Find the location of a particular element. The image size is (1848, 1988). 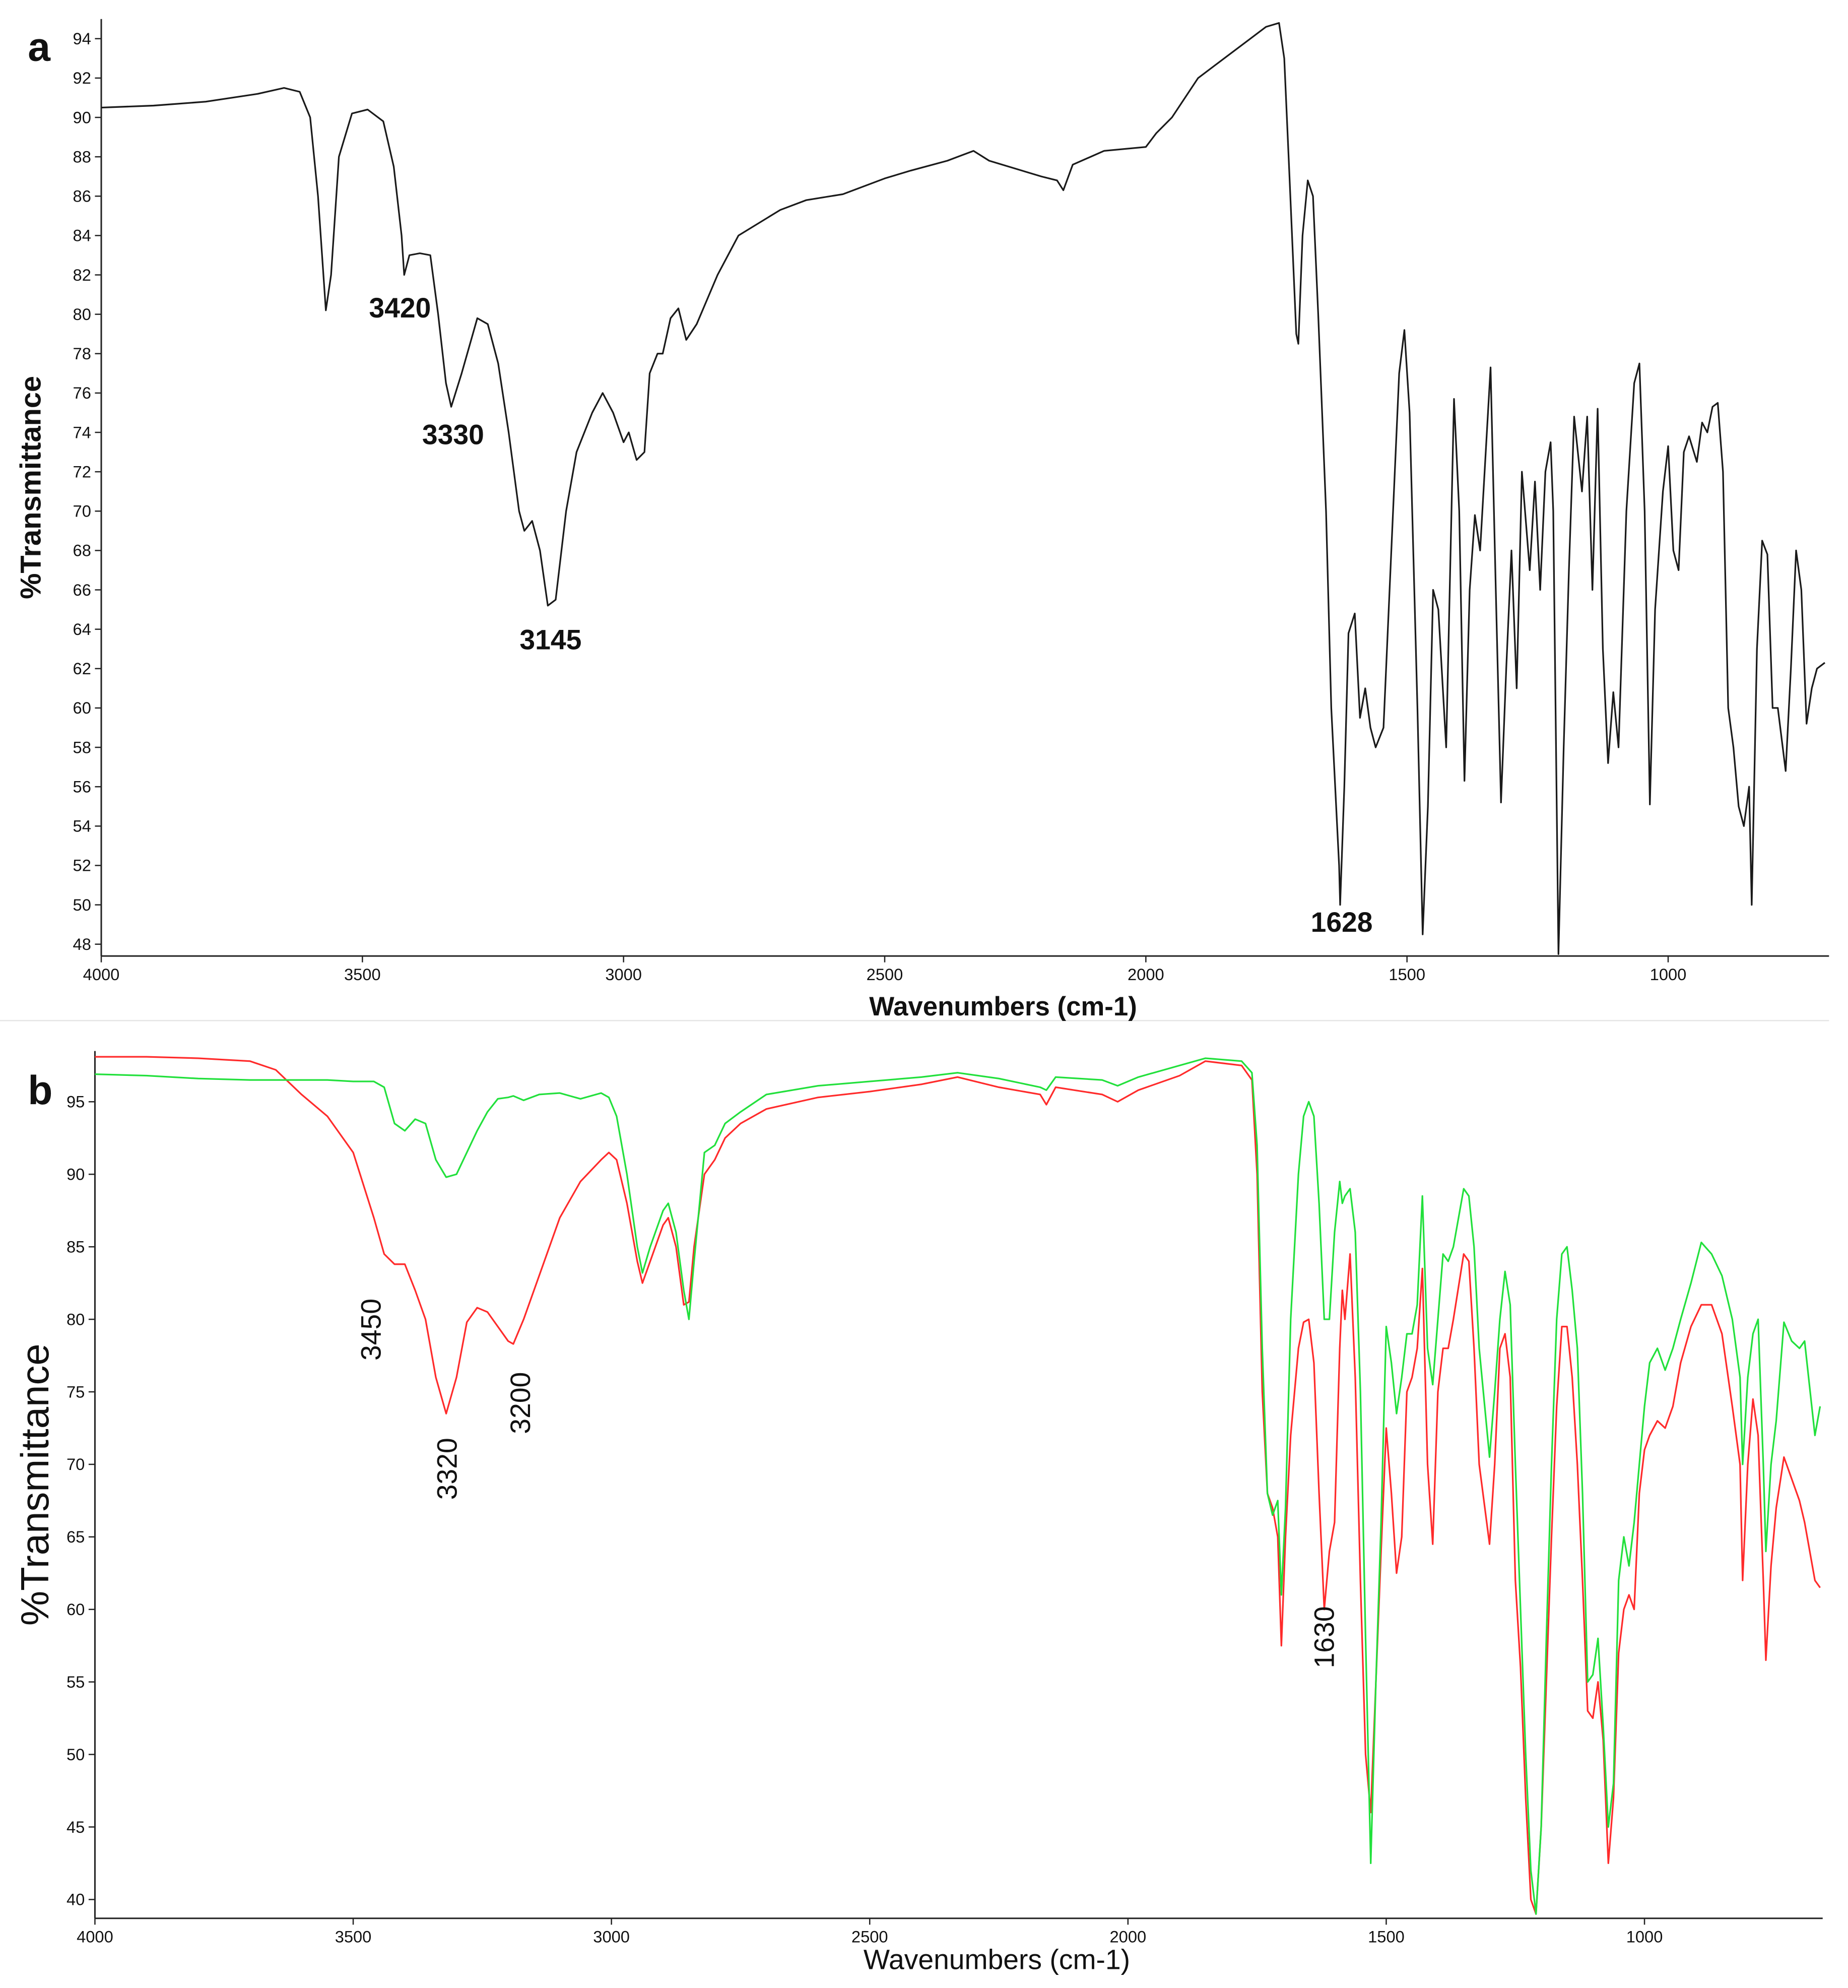

y-tick-label: 72 is located at coordinates (82, 471).